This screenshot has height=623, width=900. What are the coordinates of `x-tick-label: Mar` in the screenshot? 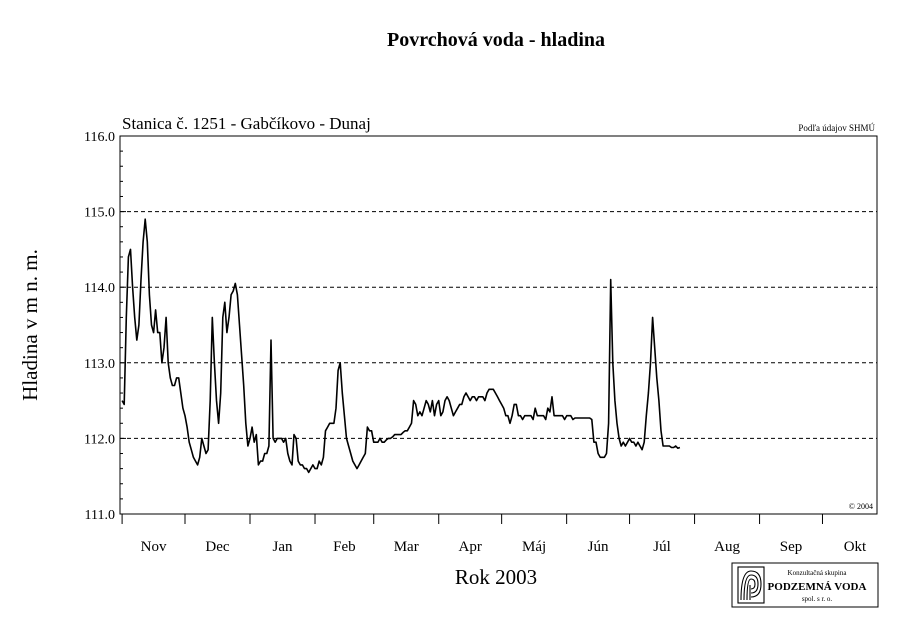 It's located at (406, 547).